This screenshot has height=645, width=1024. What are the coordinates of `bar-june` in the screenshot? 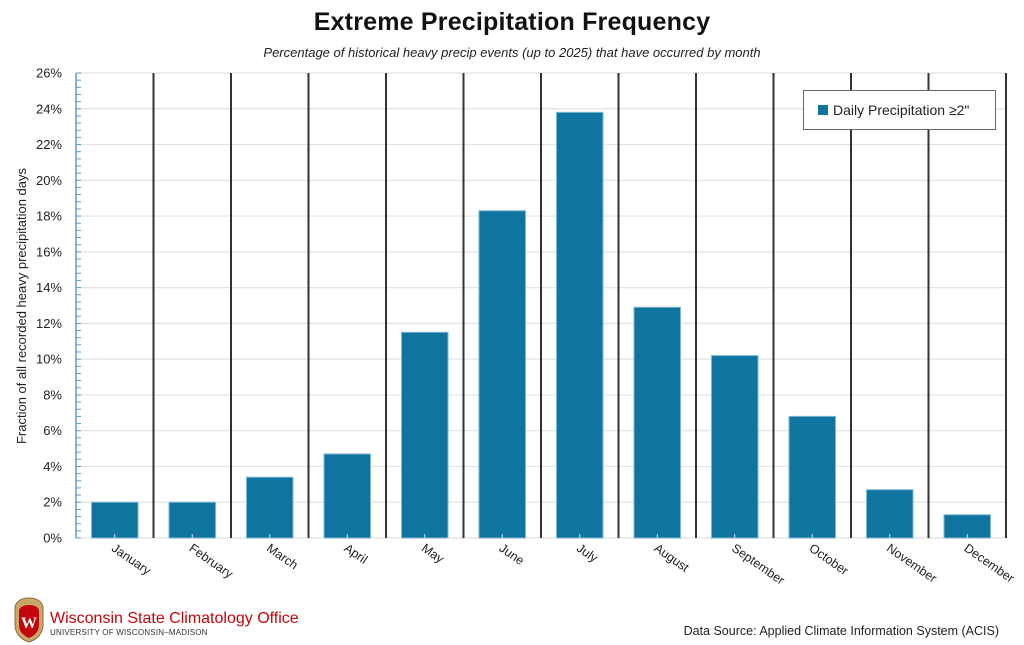 It's located at (502, 374).